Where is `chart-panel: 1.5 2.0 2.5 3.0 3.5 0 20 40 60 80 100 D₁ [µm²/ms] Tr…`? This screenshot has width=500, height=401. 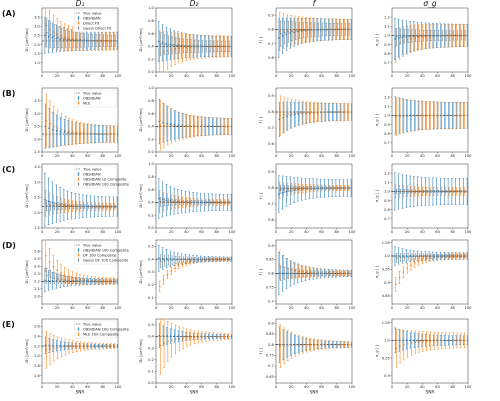
chart-panel: 1.5 2.0 2.5 3.0 3.5 0 20 40 60 80 100 D₁ [µm²/ms] Tr… is located at coordinates (77, 198).